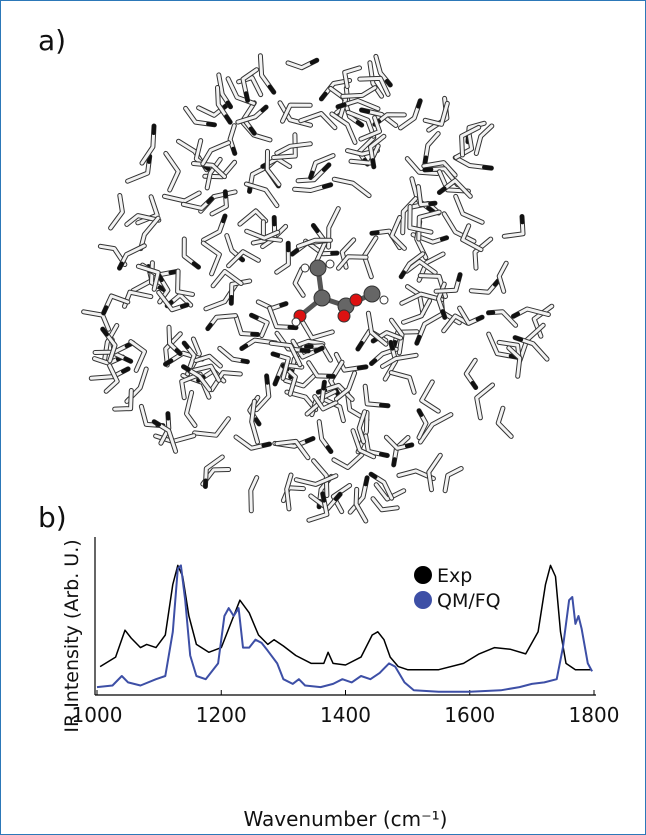  I want to click on solute, so click(340, 293).